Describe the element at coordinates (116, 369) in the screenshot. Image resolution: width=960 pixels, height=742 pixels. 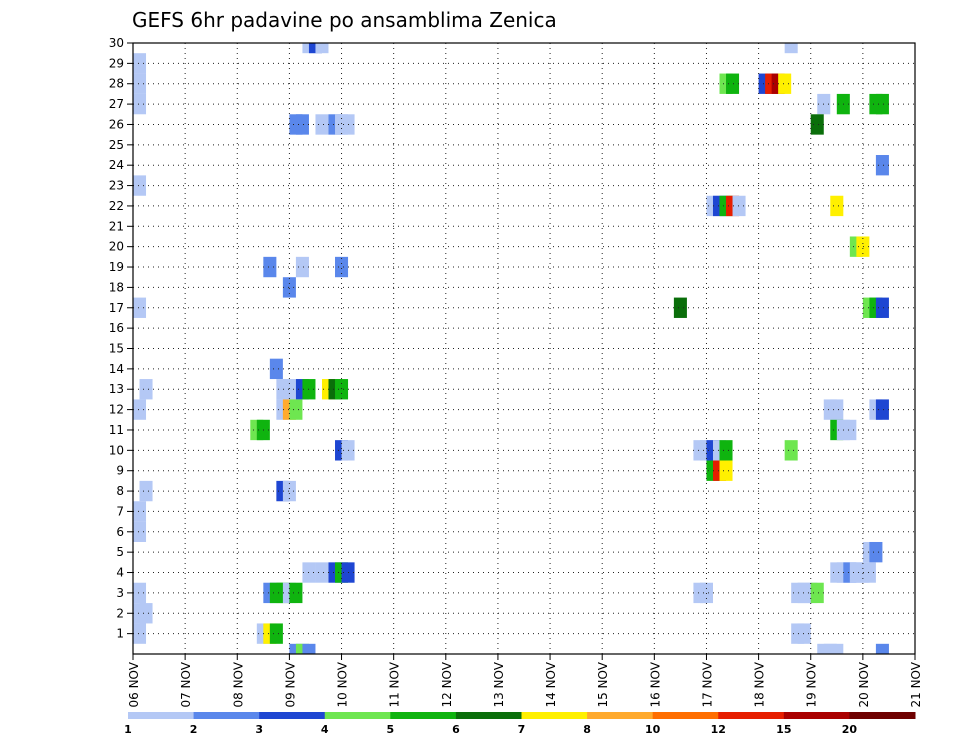
I see `y-tick-label: 14` at that location.